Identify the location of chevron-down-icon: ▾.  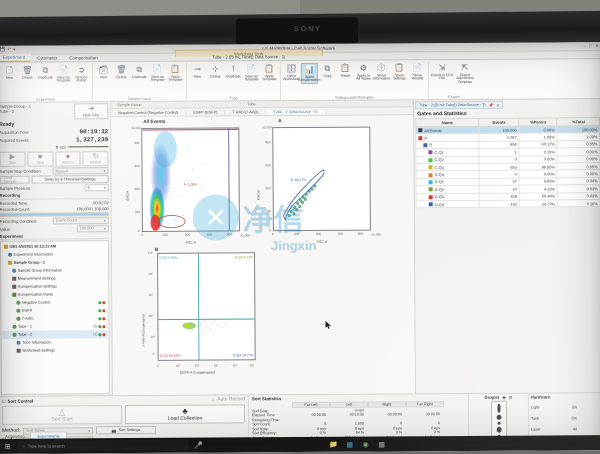
(14, 49).